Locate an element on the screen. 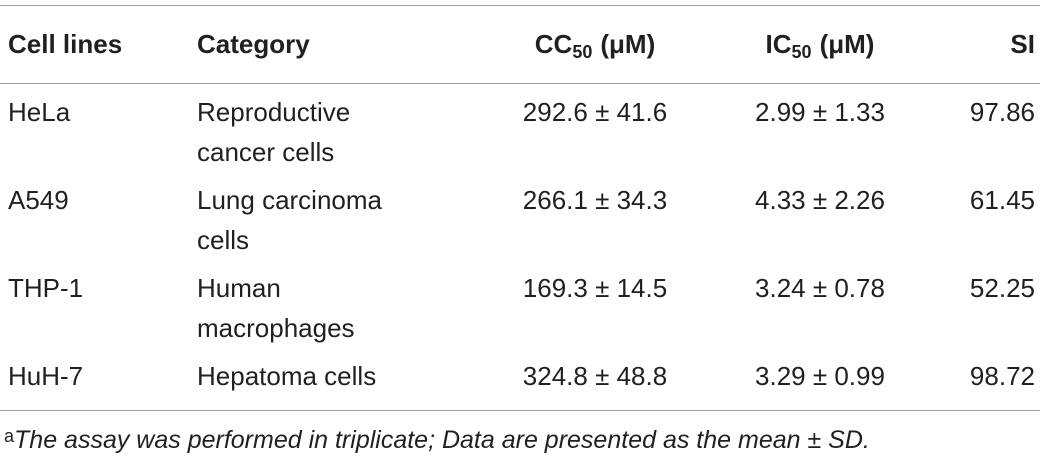 The width and height of the screenshot is (1040, 460). table-cell: HeLa is located at coordinates (39, 112).